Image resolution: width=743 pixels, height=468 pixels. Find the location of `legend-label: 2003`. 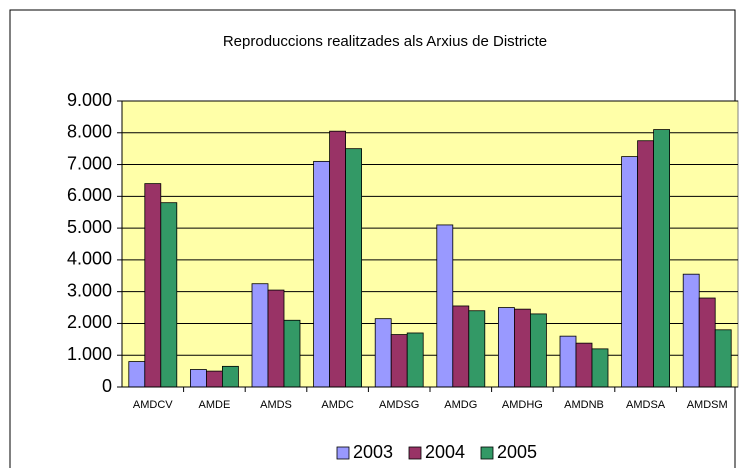

legend-label: 2003 is located at coordinates (373, 452).